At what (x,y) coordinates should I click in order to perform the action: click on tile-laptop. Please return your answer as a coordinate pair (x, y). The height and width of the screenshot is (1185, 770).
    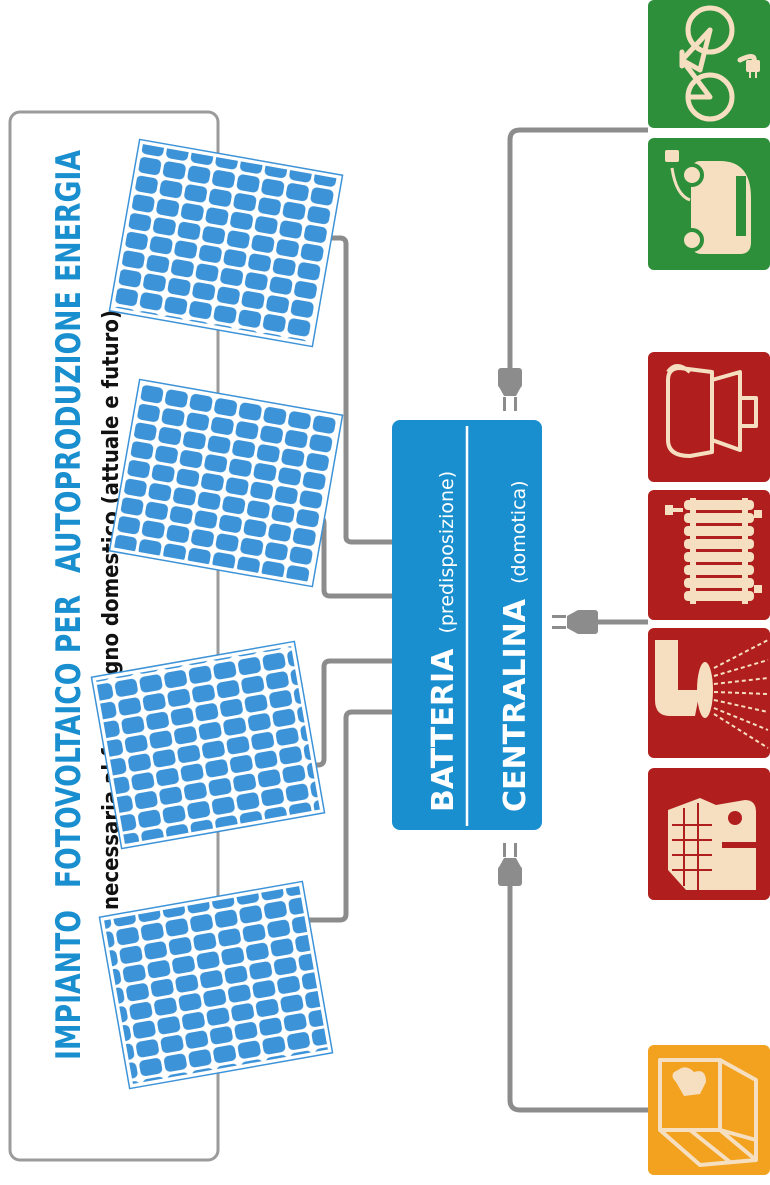
    Looking at the image, I should click on (709, 1110).